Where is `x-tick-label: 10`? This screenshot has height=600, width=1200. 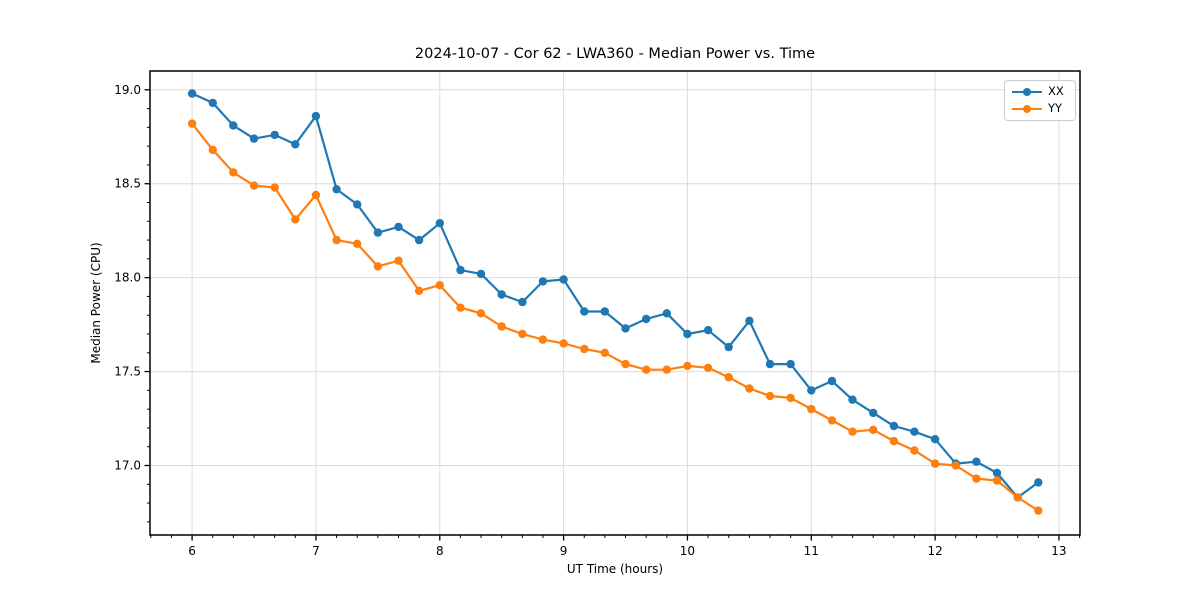
x-tick-label: 10 is located at coordinates (687, 551).